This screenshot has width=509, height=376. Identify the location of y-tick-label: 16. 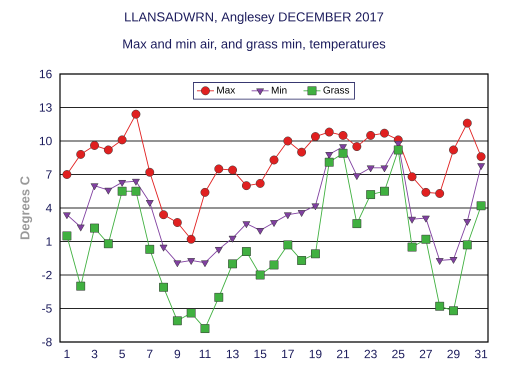
(46, 74).